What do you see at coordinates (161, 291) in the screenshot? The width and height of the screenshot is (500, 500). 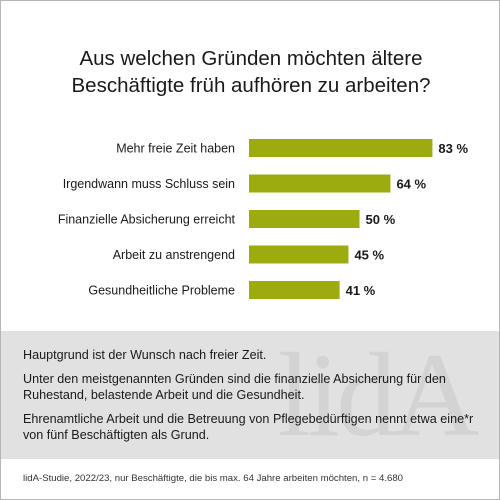 I see `category-label: Gesundheitliche Probleme` at bounding box center [161, 291].